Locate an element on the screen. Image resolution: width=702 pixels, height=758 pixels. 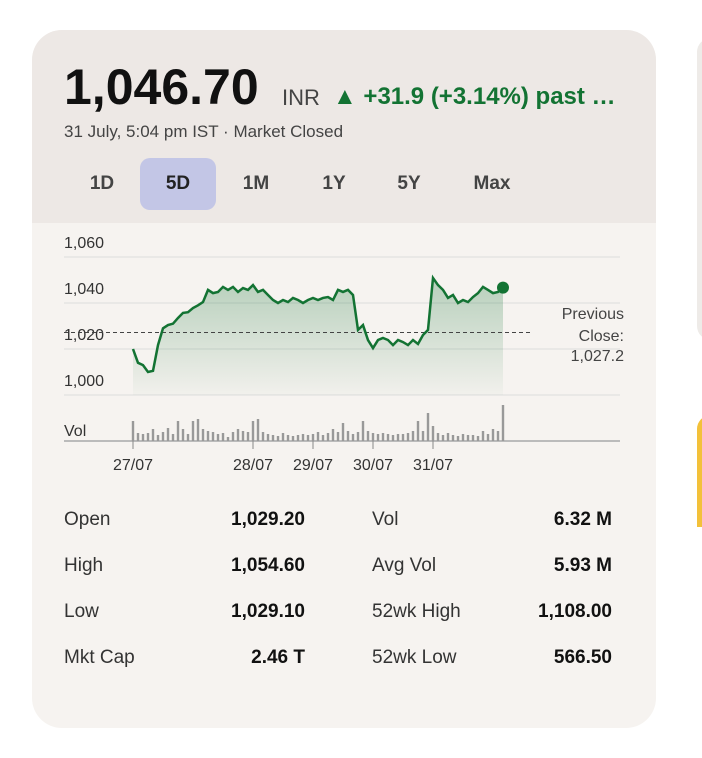
last-price-dot is located at coordinates (503, 287).